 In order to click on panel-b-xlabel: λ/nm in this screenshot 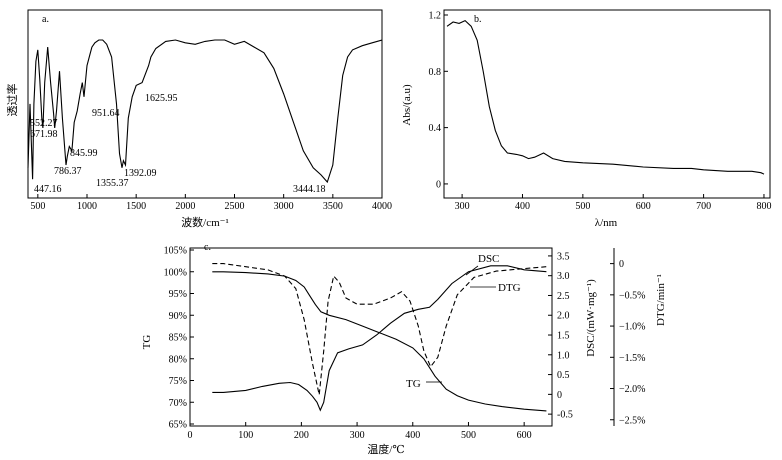, I will do `click(606, 223)`.